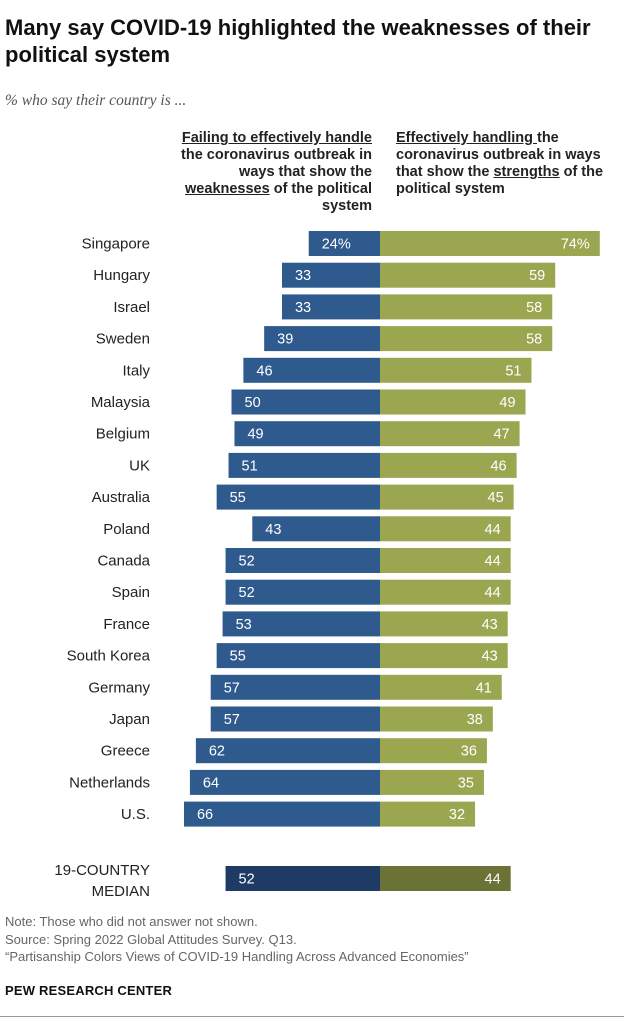 This screenshot has width=624, height=1023. Describe the element at coordinates (244, 625) in the screenshot. I see `value-label-weakness-12: 53` at that location.